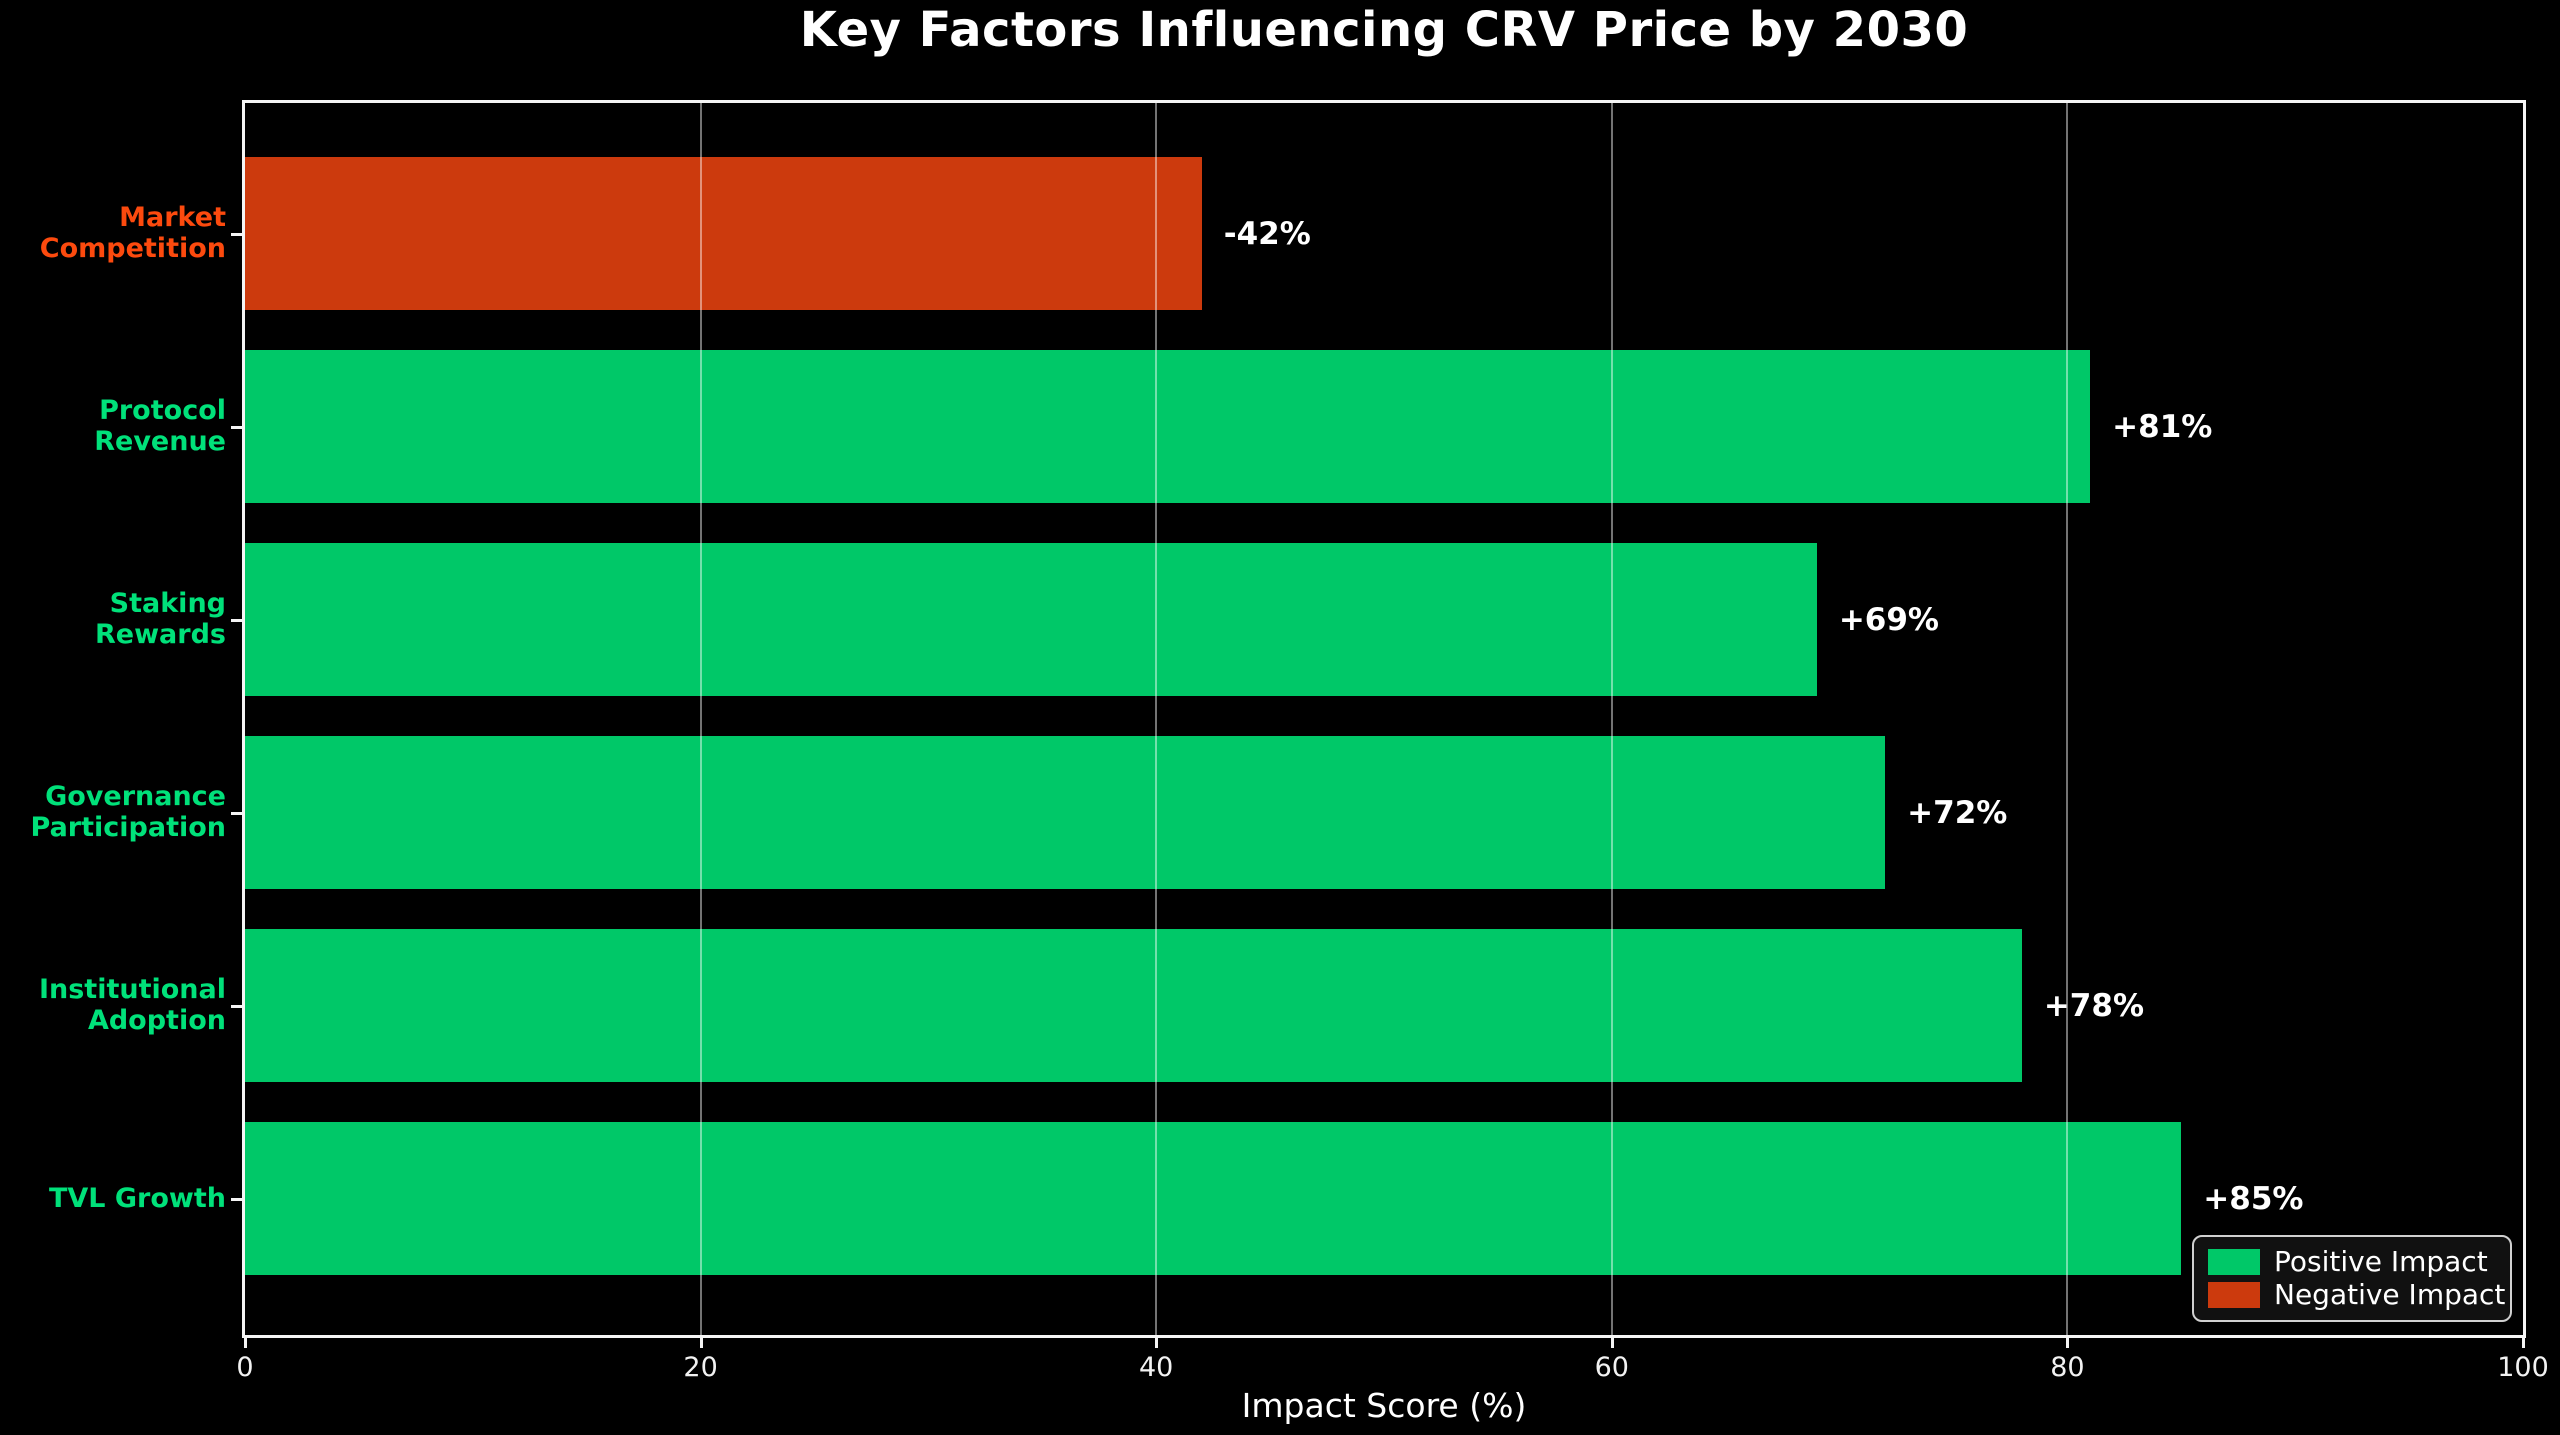  I want to click on bar-value-label-institutional-adoption: +78%, so click(2094, 1005).